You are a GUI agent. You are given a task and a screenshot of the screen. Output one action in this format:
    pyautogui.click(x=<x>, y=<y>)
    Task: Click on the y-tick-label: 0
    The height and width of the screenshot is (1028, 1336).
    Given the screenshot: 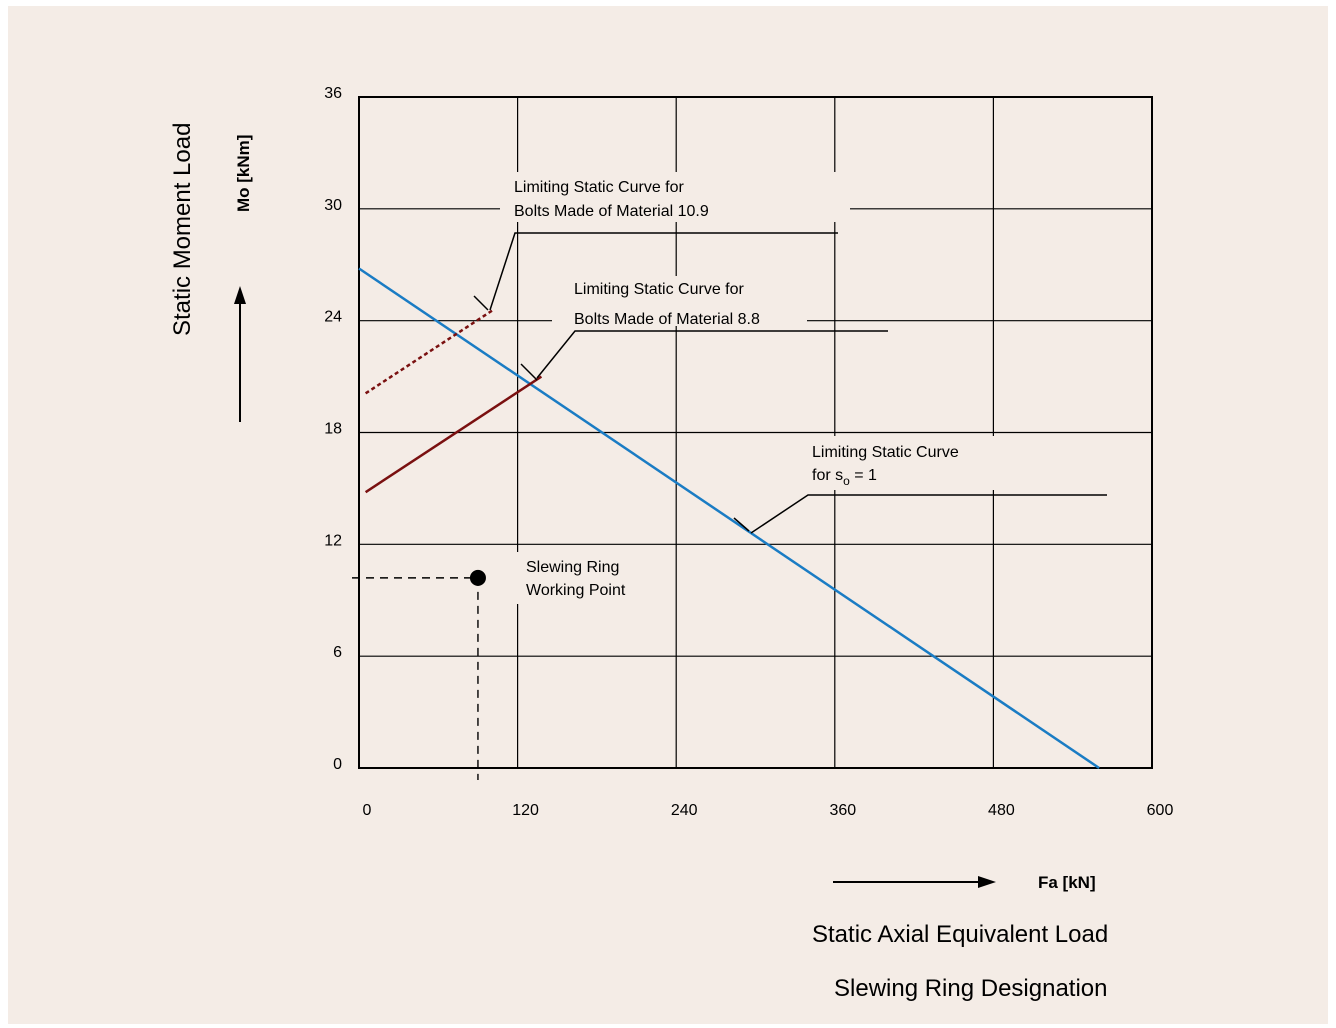 What is the action you would take?
    pyautogui.click(x=337, y=764)
    